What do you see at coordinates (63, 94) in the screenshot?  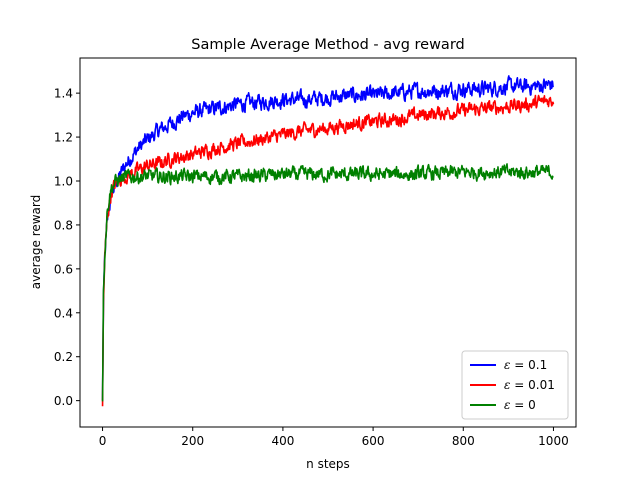 I see `y-tick-label: 1.4` at bounding box center [63, 94].